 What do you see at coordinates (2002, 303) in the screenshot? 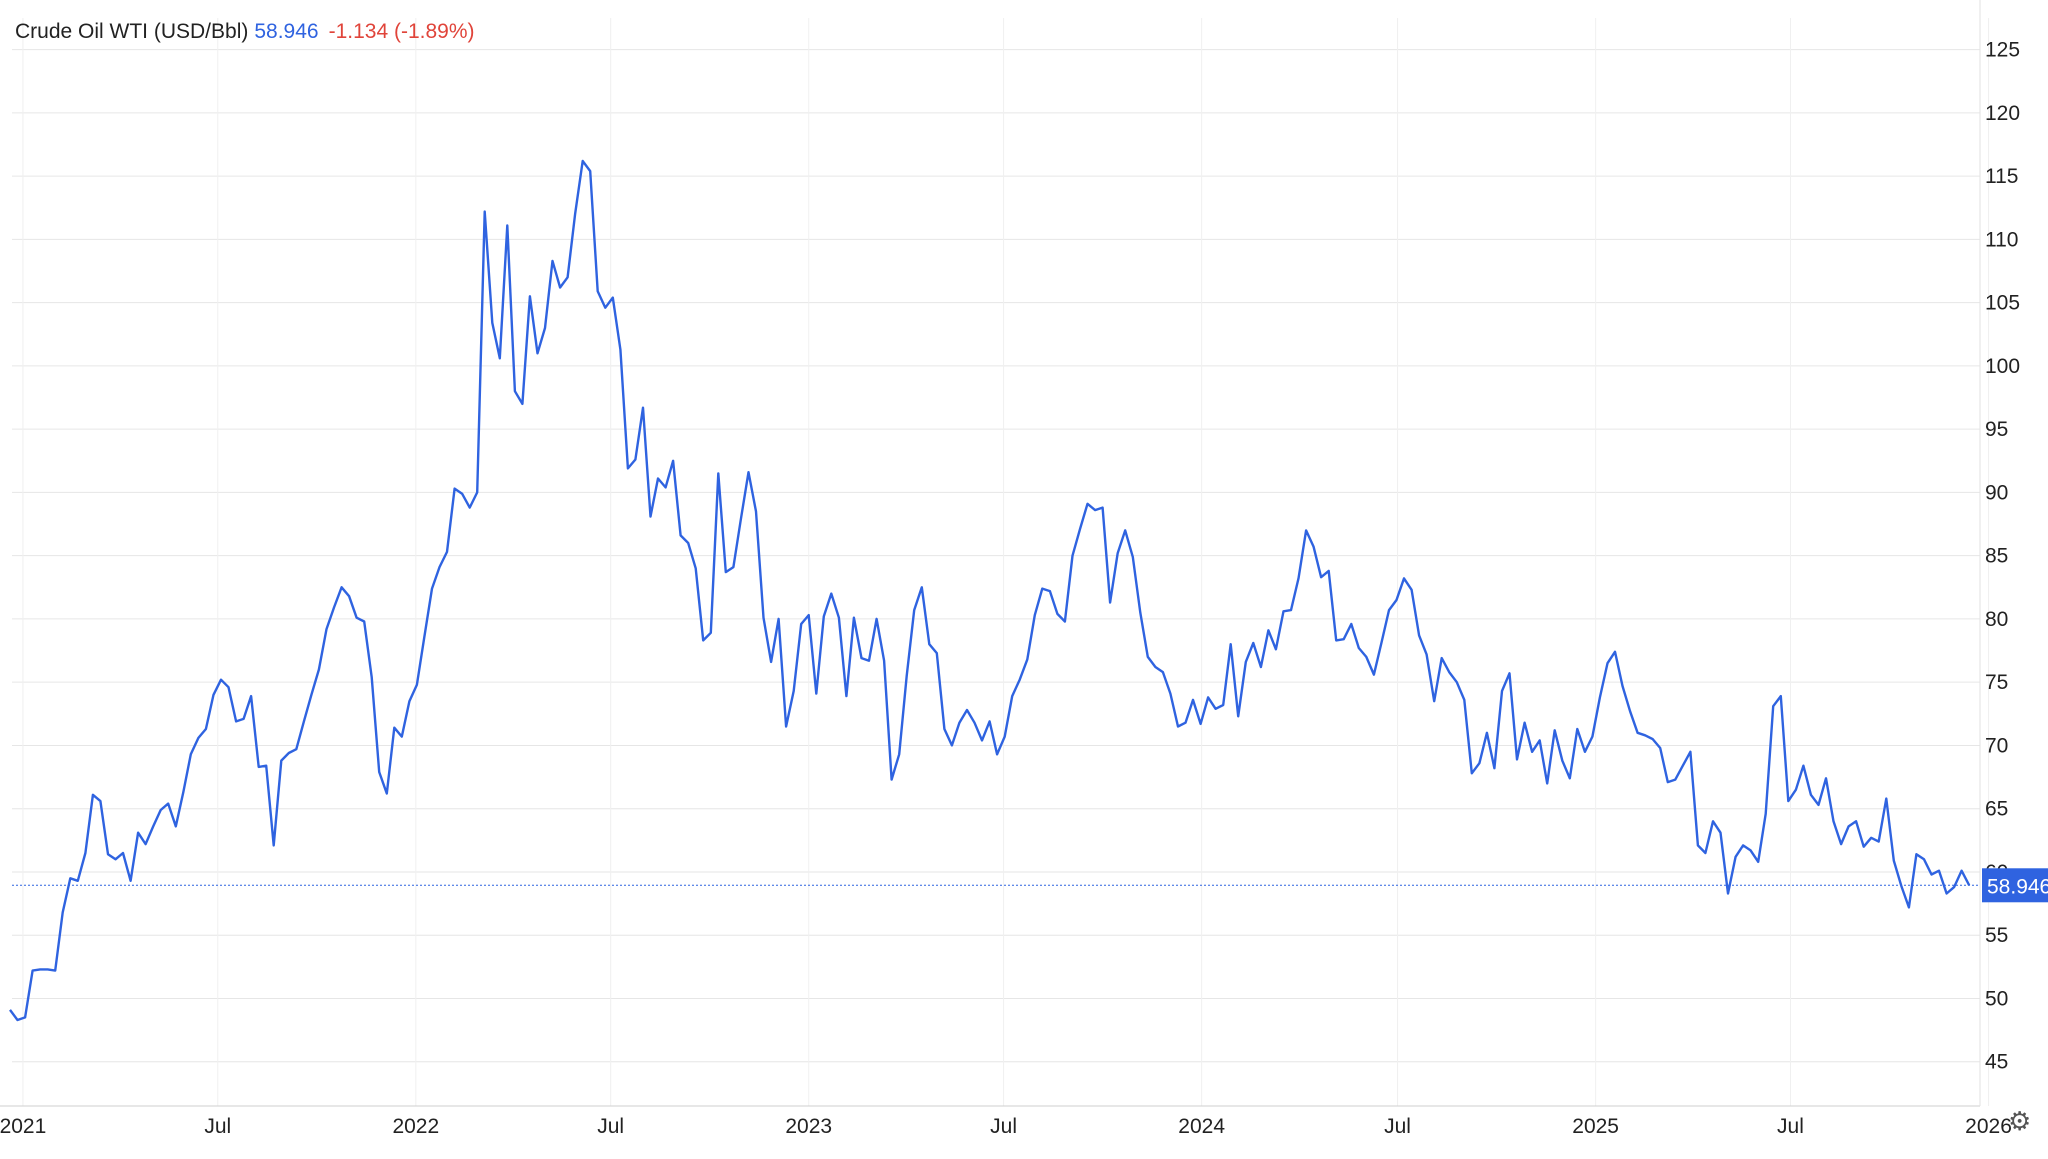
I see `y-tick-label-105: 105` at bounding box center [2002, 303].